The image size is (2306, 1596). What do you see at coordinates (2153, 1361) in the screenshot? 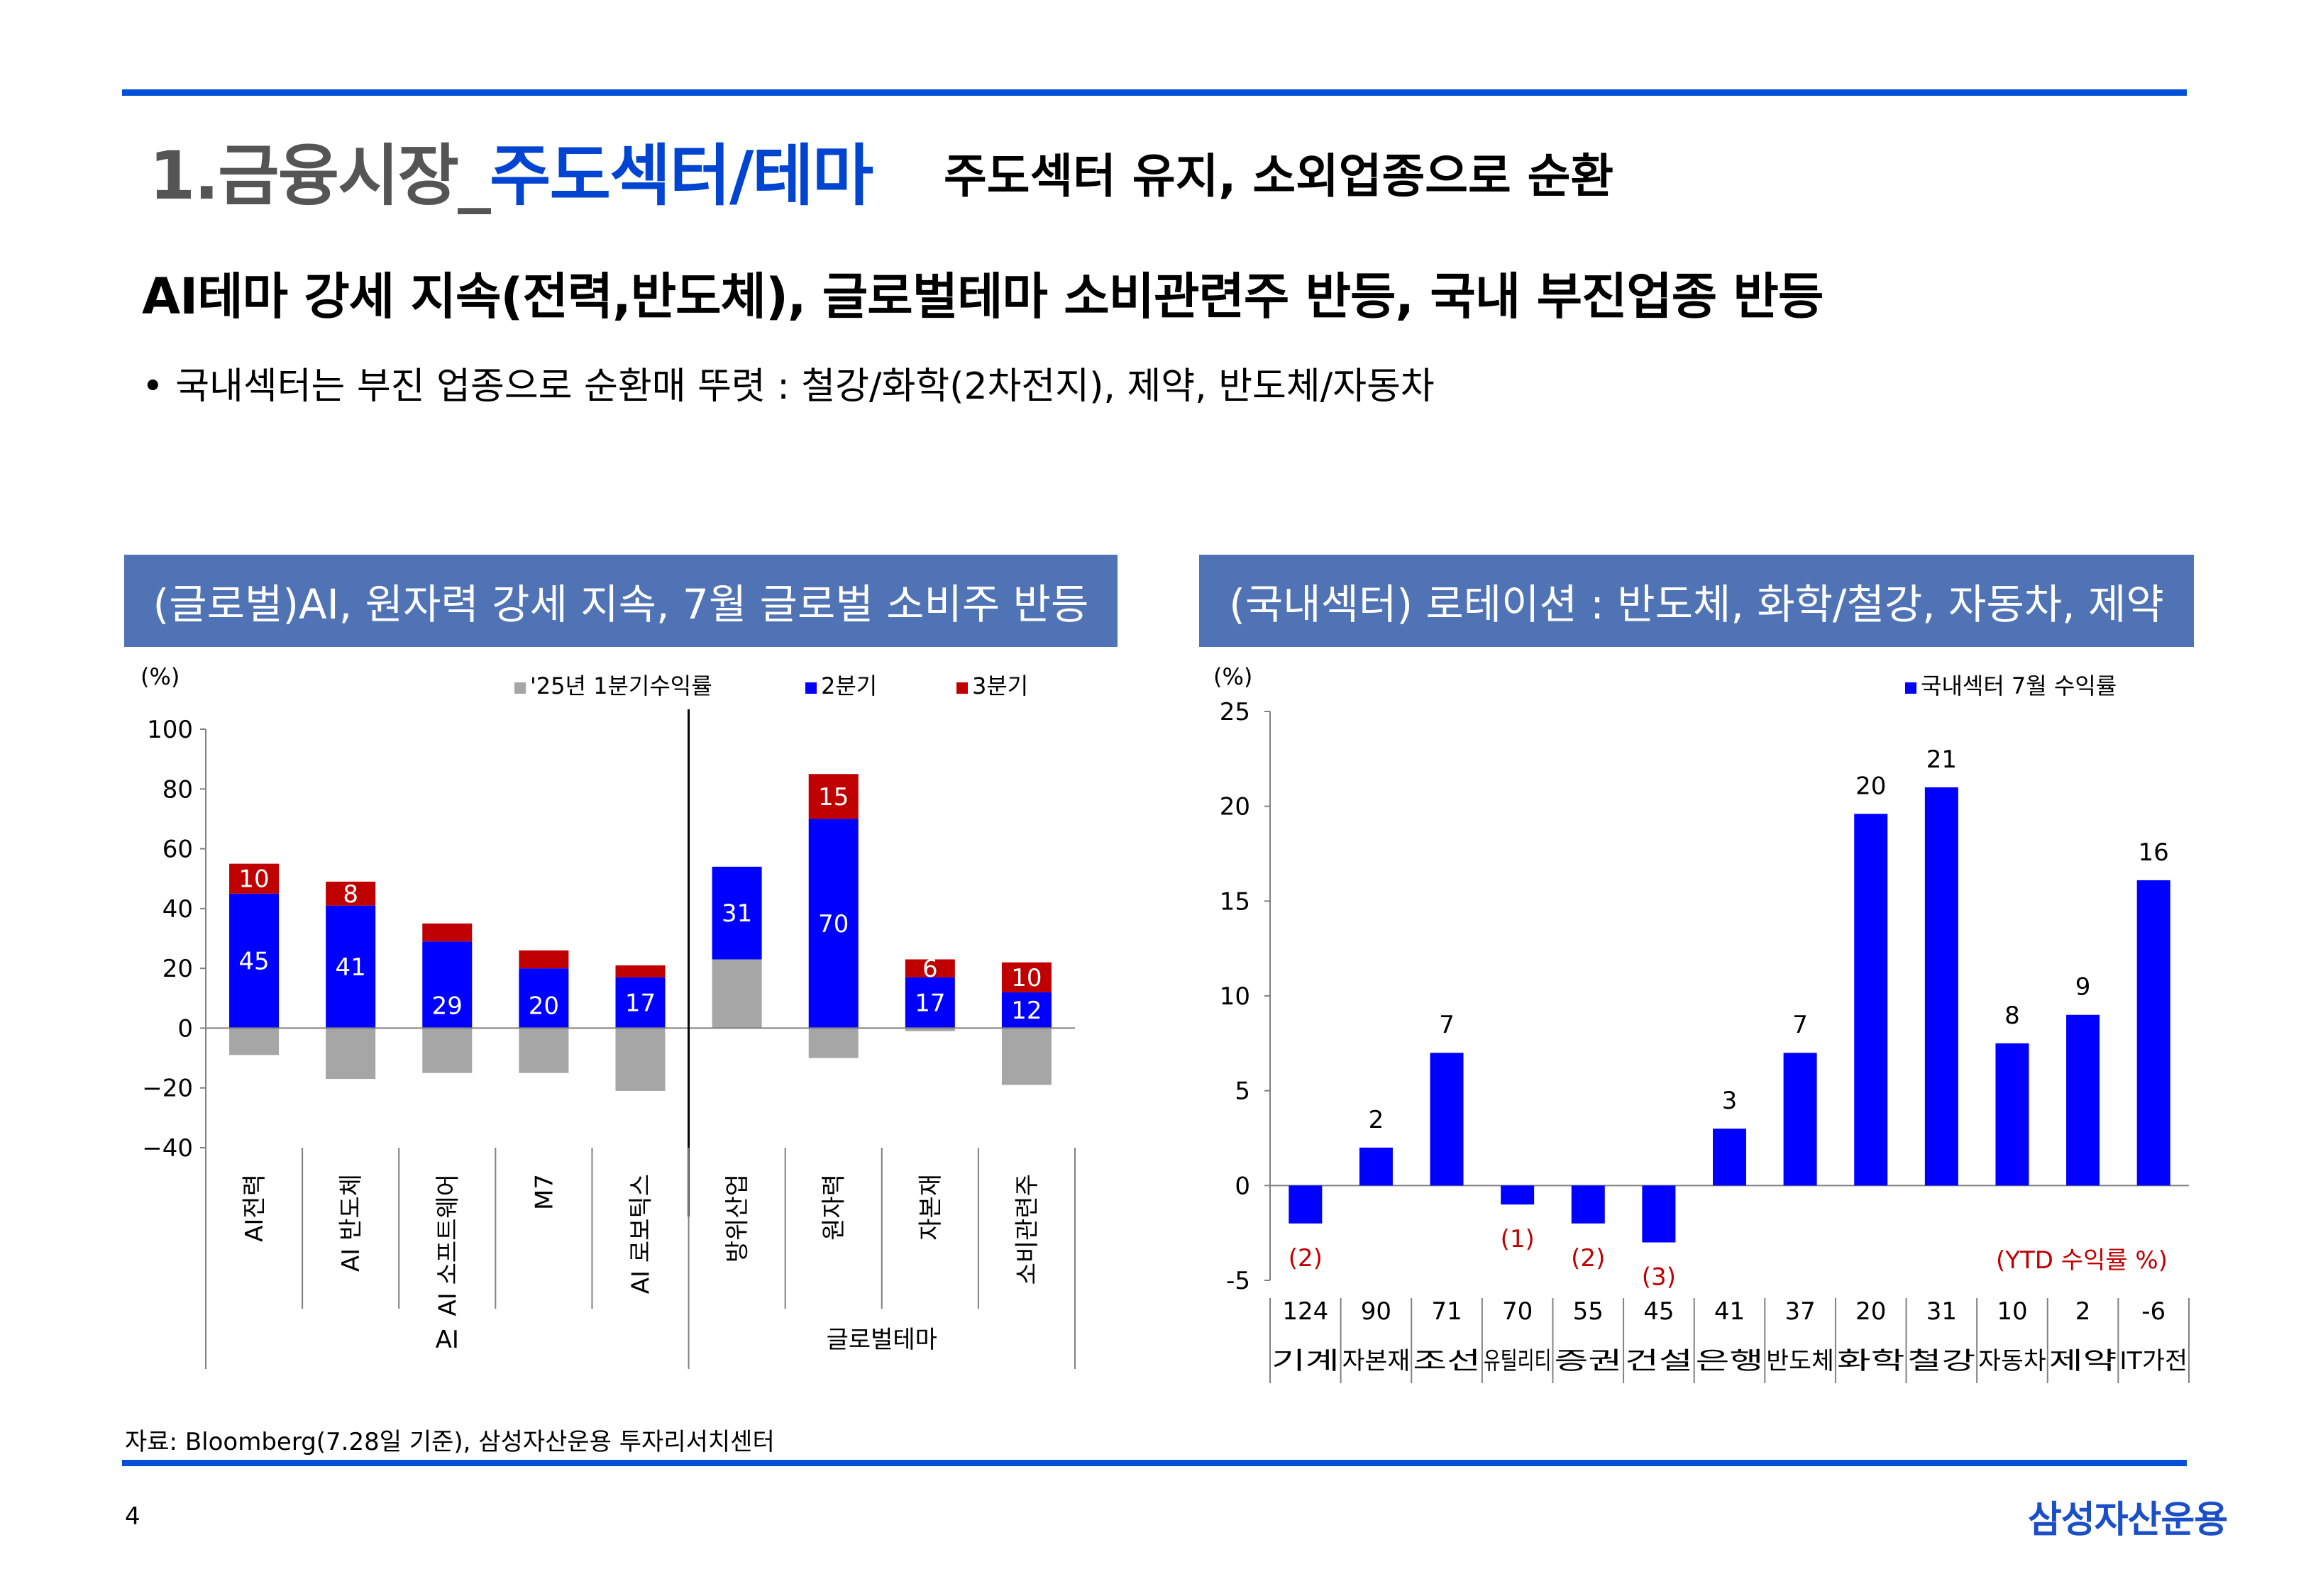
I see `category-label: IT가전` at bounding box center [2153, 1361].